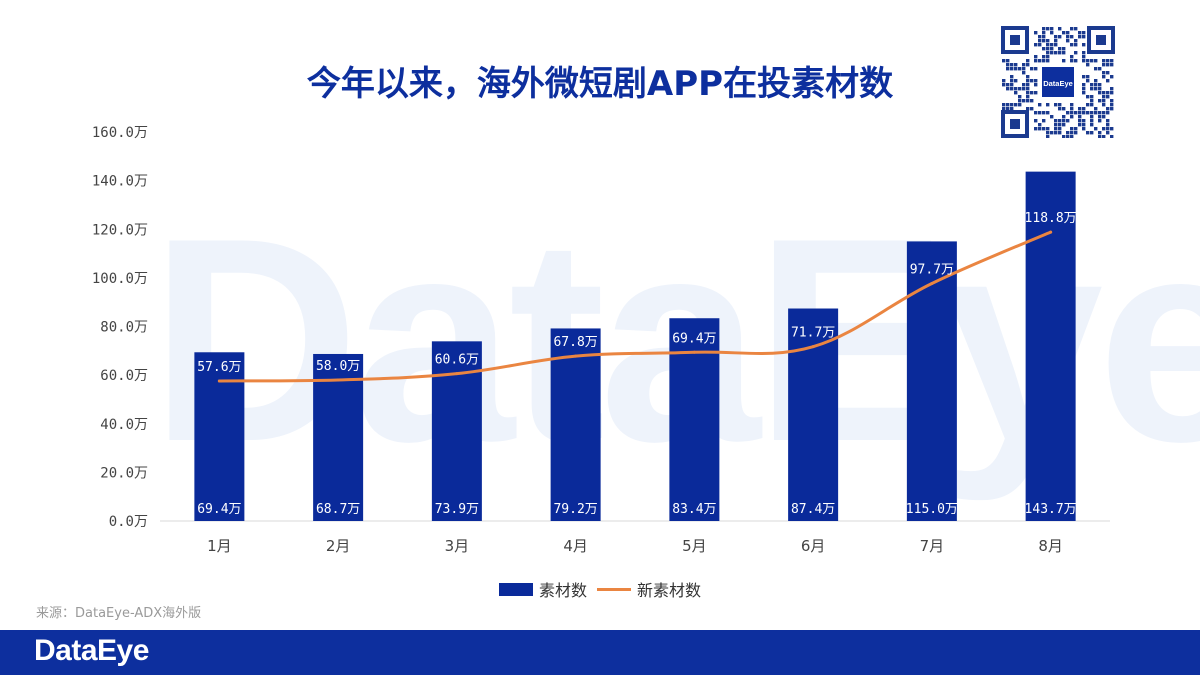 The image size is (1200, 675). I want to click on line-data-label: 97.7万, so click(932, 269).